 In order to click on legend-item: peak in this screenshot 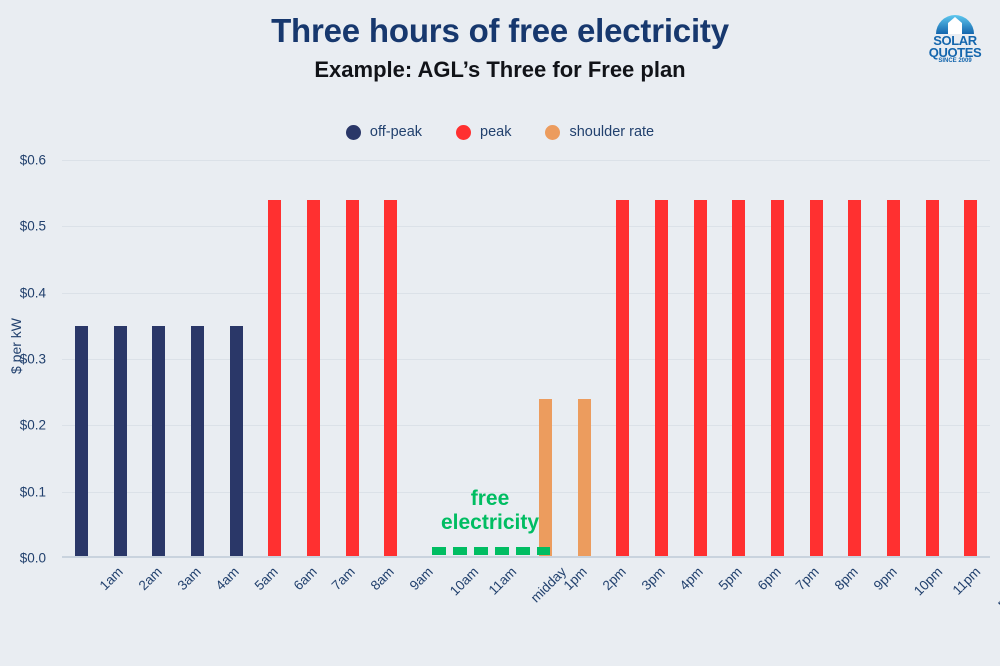, I will do `click(483, 132)`.